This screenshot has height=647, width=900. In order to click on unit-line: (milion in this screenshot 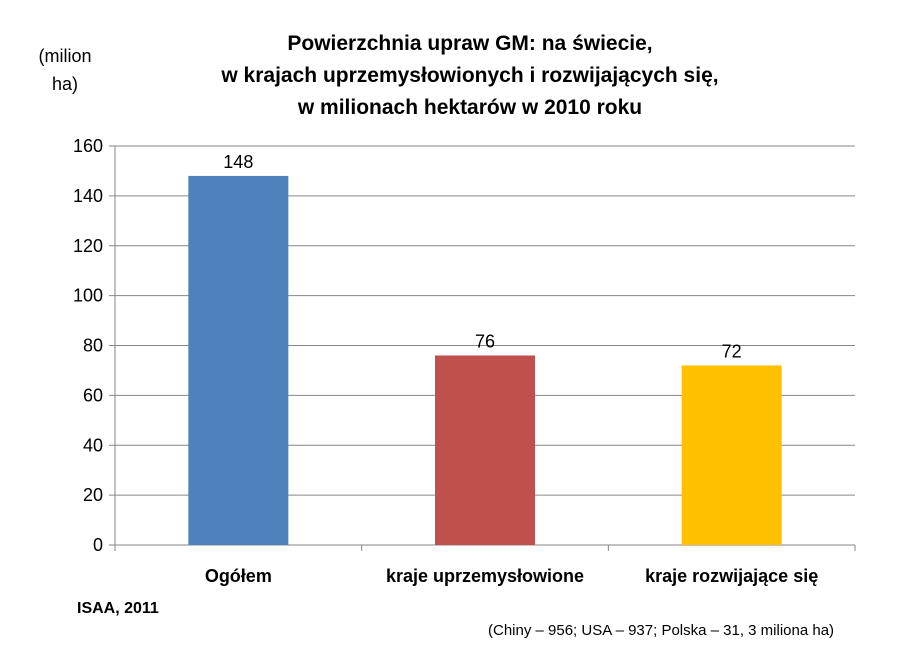, I will do `click(65, 56)`.